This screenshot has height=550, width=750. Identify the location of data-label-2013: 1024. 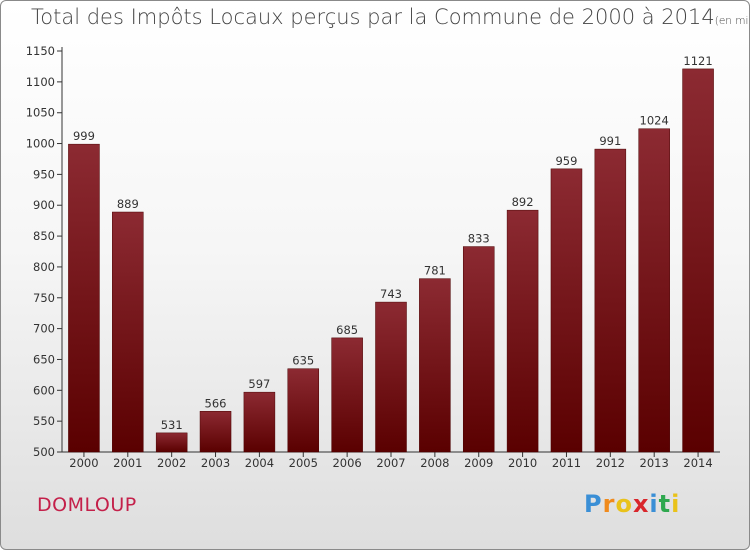
(654, 121).